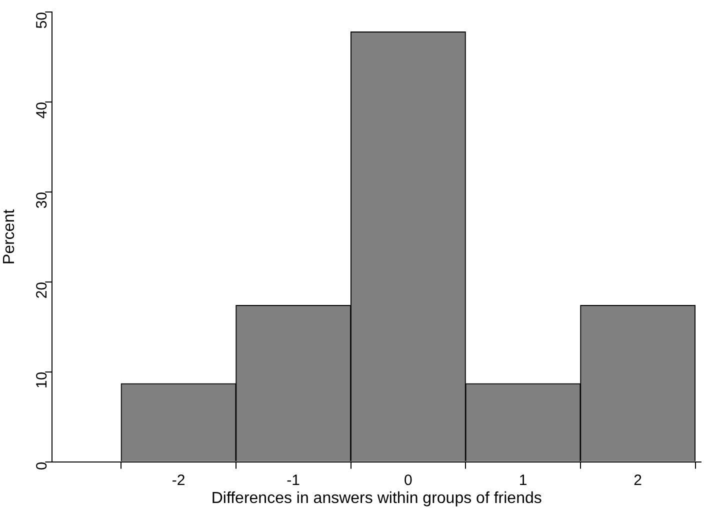 The image size is (705, 510). I want to click on x-tick-label: 0, so click(408, 480).